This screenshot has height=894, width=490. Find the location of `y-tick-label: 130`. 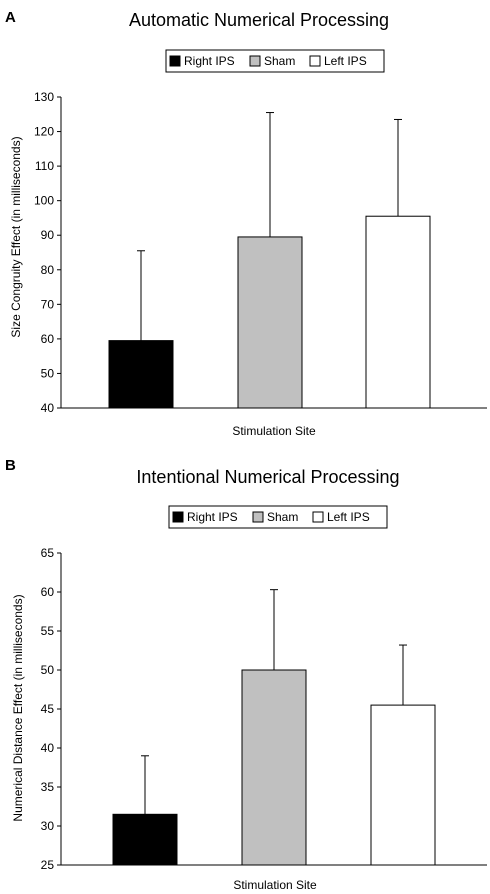

y-tick-label: 130 is located at coordinates (44, 97).